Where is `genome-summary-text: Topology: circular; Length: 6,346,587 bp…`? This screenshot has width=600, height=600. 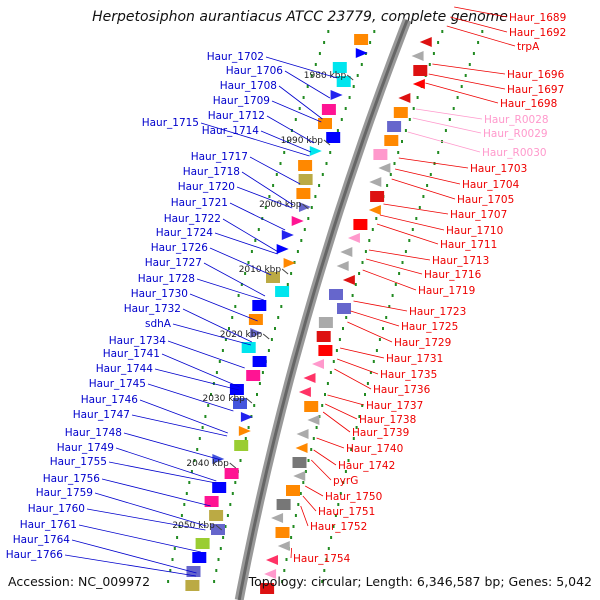
genome-summary-text: Topology: circular; Length: 6,346,587 bp… is located at coordinates (420, 581).